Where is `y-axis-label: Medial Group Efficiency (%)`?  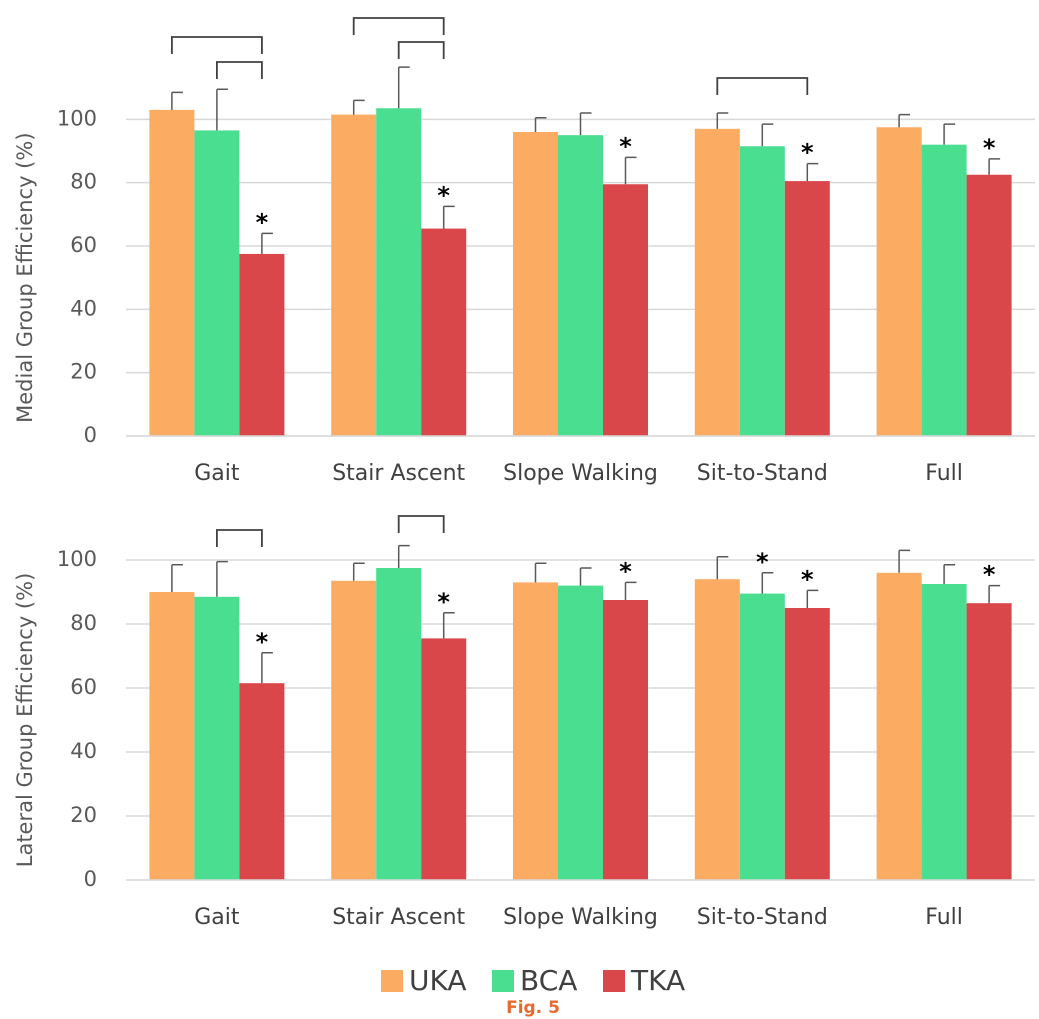 y-axis-label: Medial Group Efficiency (%) is located at coordinates (25, 277).